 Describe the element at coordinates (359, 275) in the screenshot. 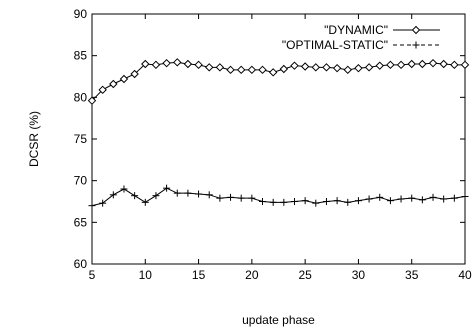

I see `x-tick-label: 30` at that location.